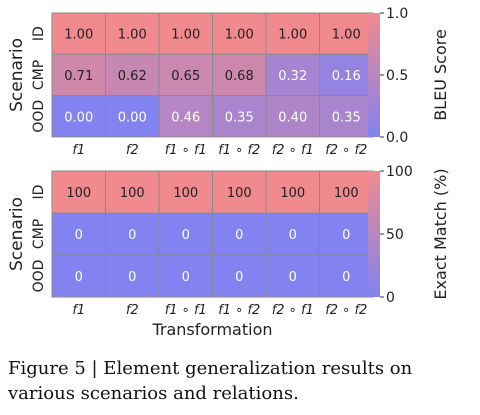 This screenshot has height=415, width=480. What do you see at coordinates (185, 117) in the screenshot?
I see `cell-value-label: 0.46` at bounding box center [185, 117].